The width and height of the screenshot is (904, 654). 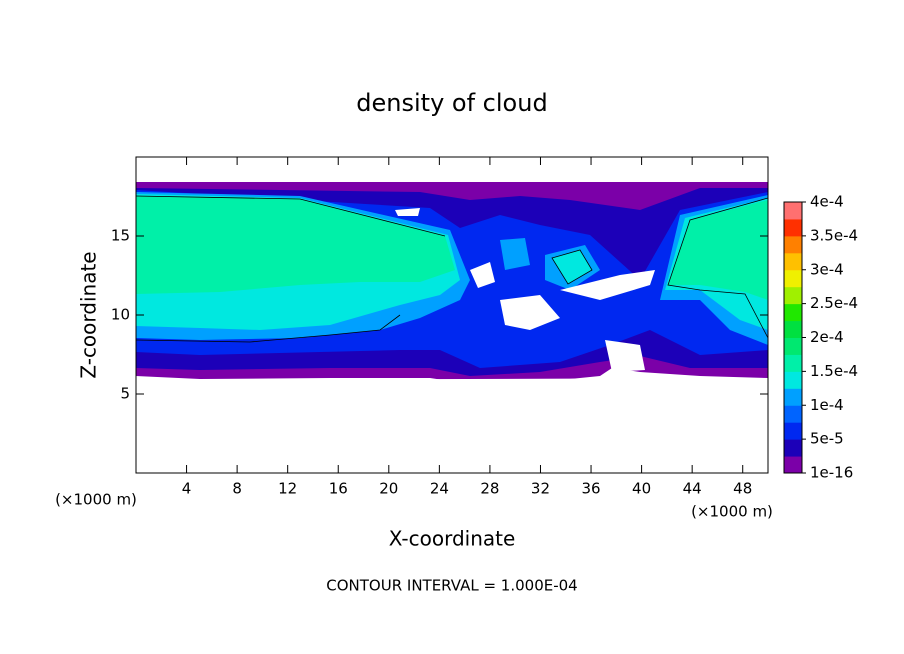 What do you see at coordinates (827, 269) in the screenshot?
I see `colorbar-tick-label: 3e-4` at bounding box center [827, 269].